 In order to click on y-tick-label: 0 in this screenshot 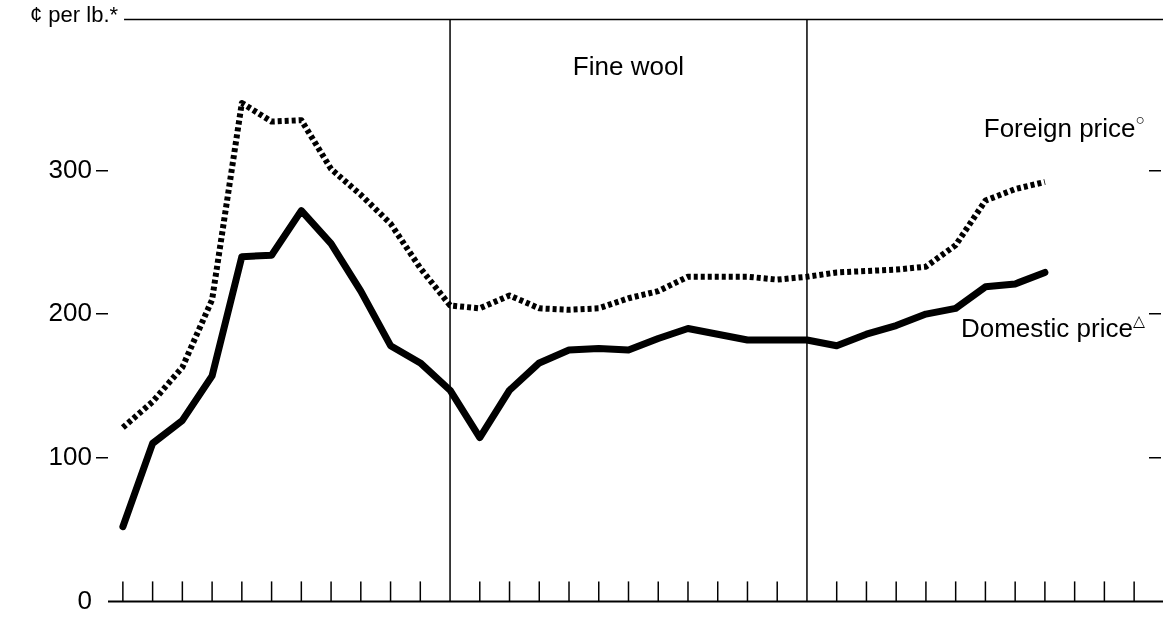, I will do `click(84, 599)`.